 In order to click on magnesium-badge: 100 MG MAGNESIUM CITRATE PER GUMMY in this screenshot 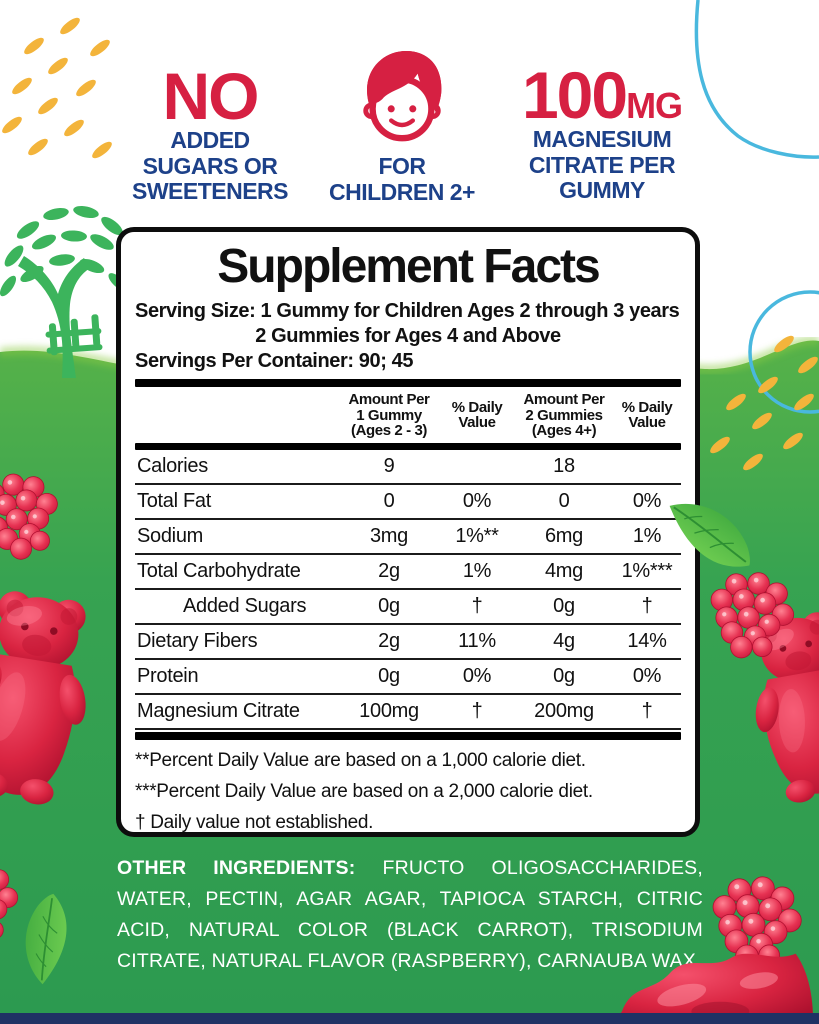, I will do `click(602, 130)`.